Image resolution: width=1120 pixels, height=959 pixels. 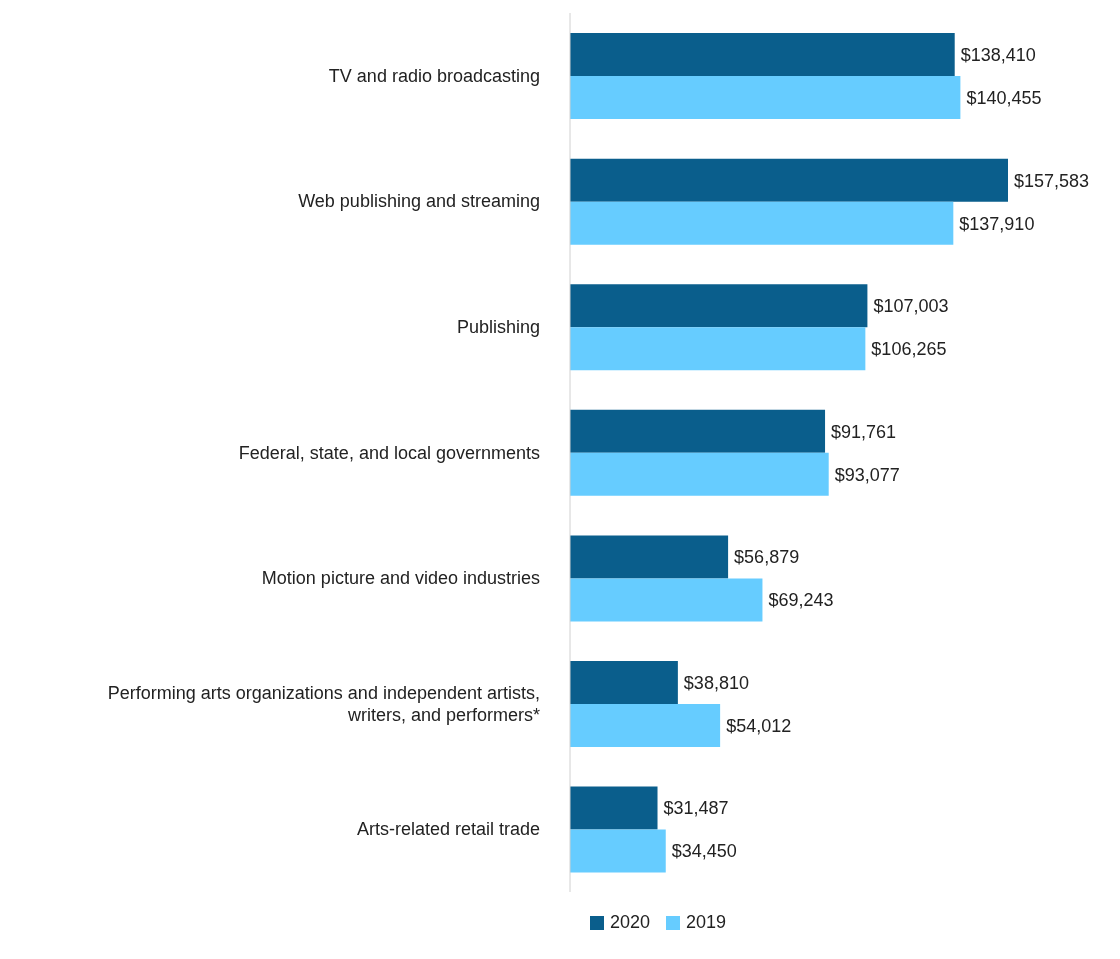 I want to click on data-label: $140,455, so click(x=1004, y=97).